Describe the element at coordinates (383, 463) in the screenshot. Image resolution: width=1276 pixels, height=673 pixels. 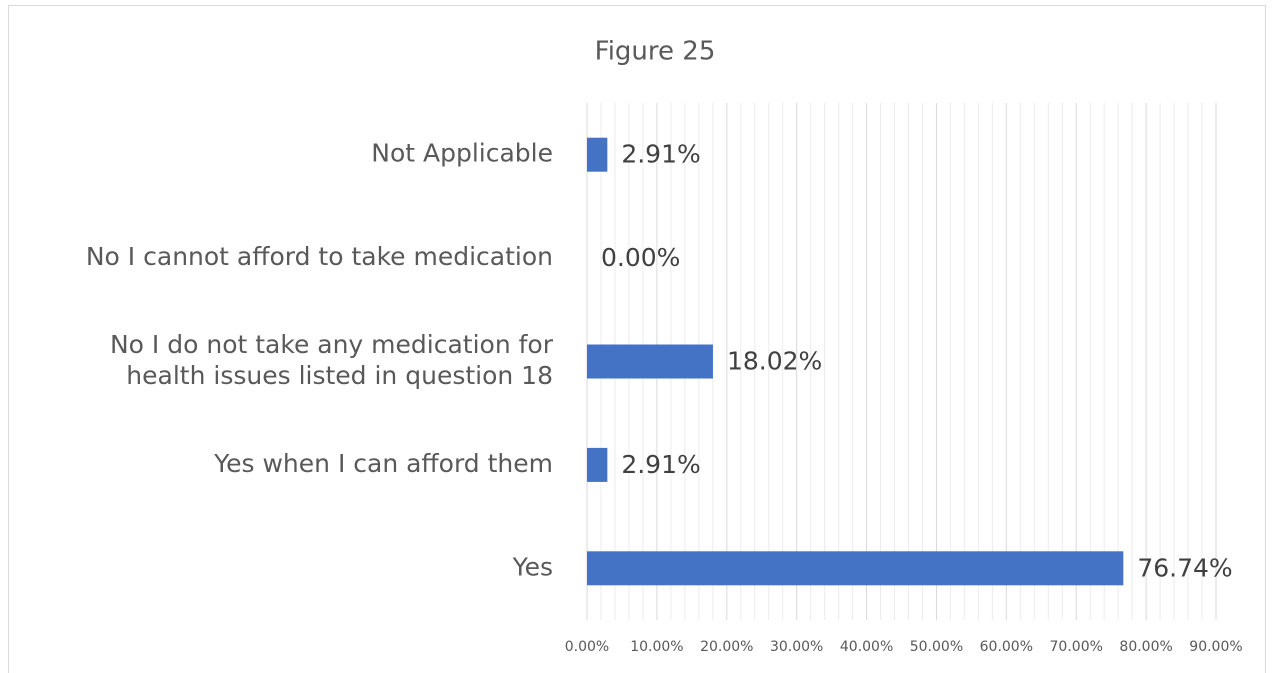
I see `y-tick-label: Yes when I can afford them` at that location.